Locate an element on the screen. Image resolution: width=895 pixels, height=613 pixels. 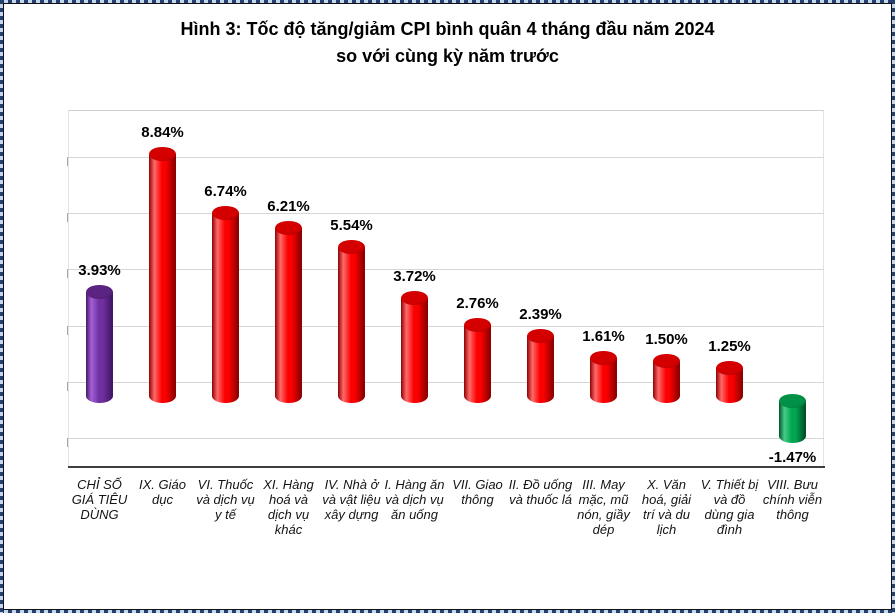
bar-category-label: VII. Giao thông is located at coordinates (477, 492).